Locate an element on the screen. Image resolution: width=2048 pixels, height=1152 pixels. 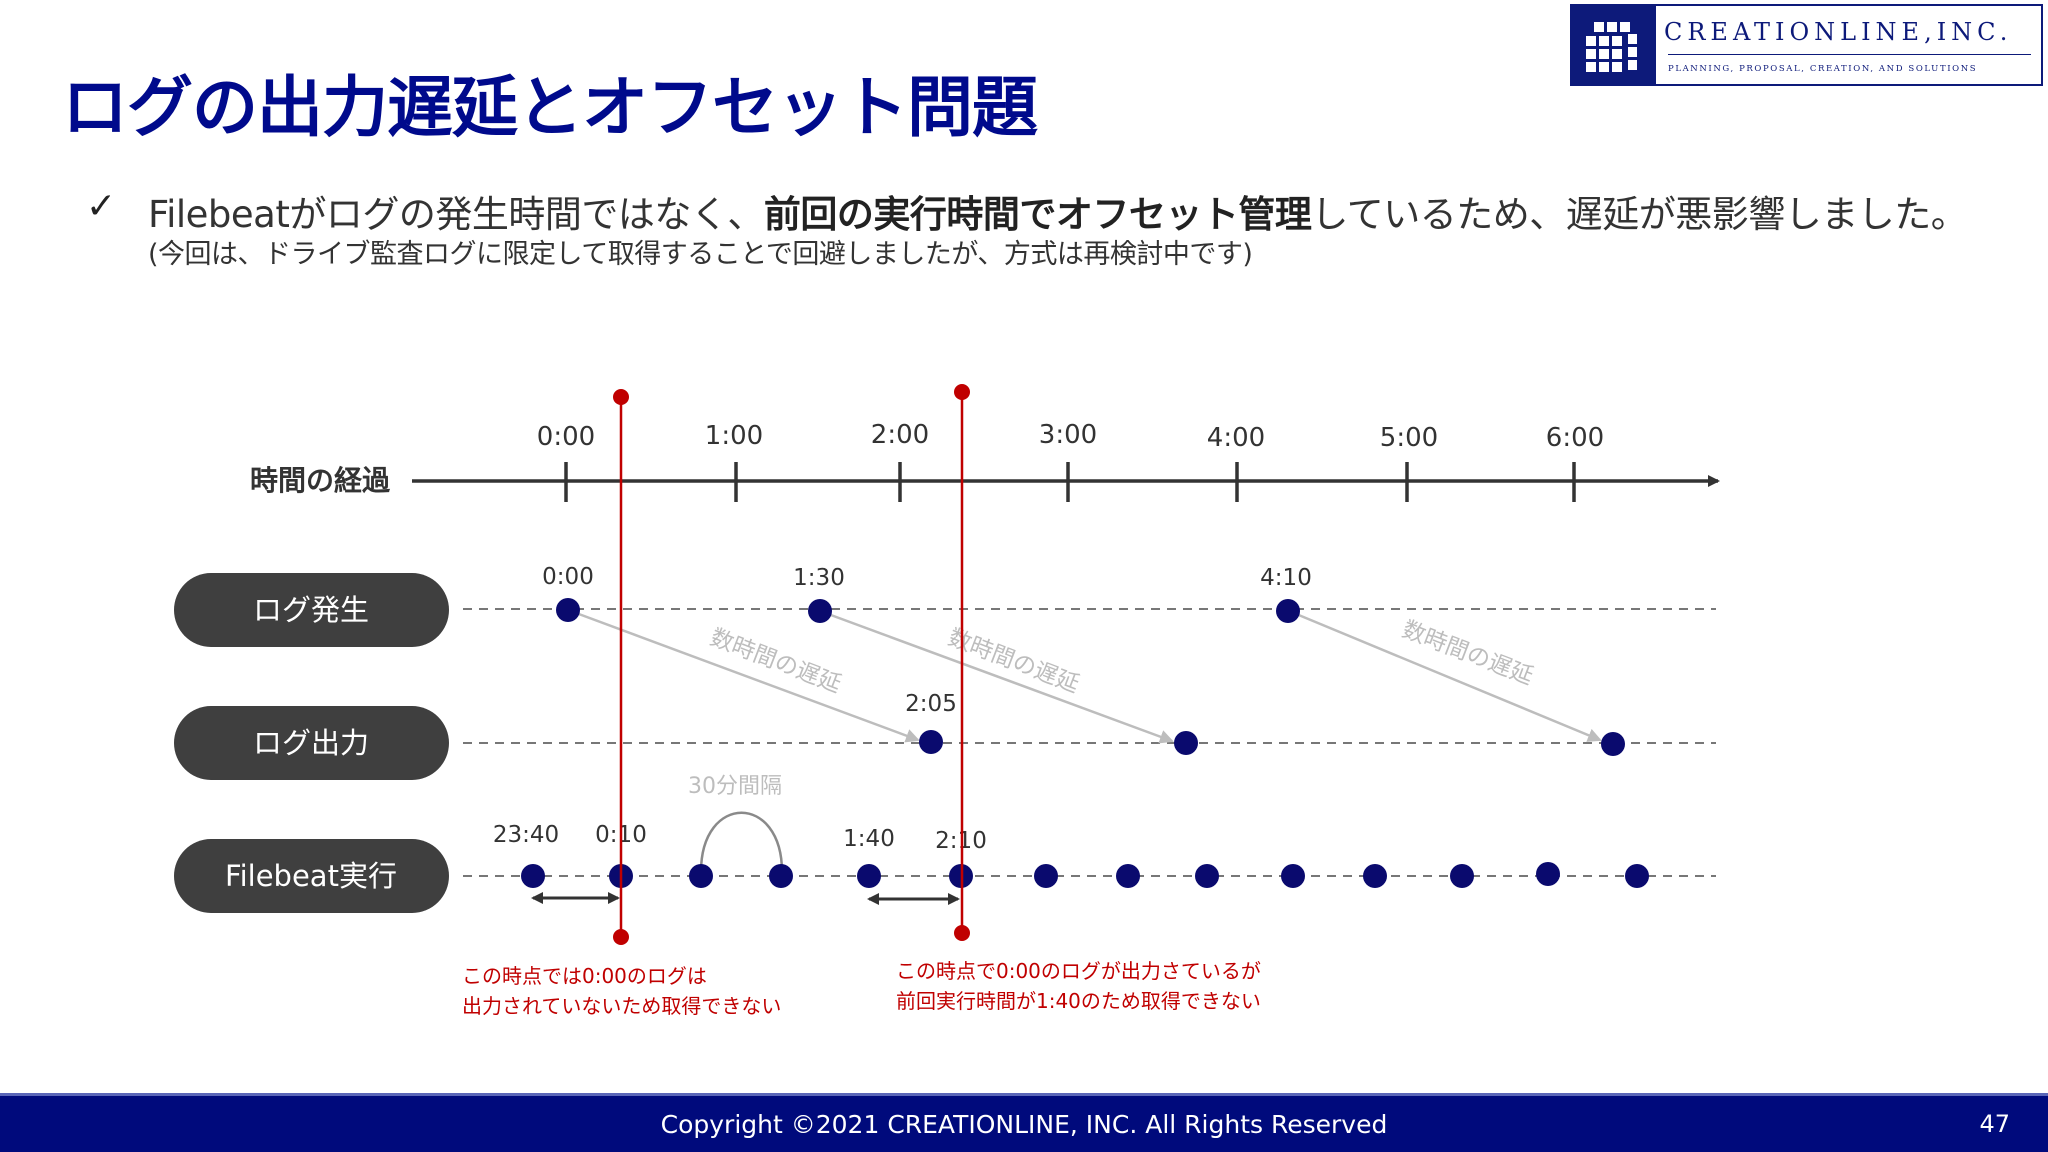
row-filebeat: Filebeat実行 is located at coordinates (311, 876).